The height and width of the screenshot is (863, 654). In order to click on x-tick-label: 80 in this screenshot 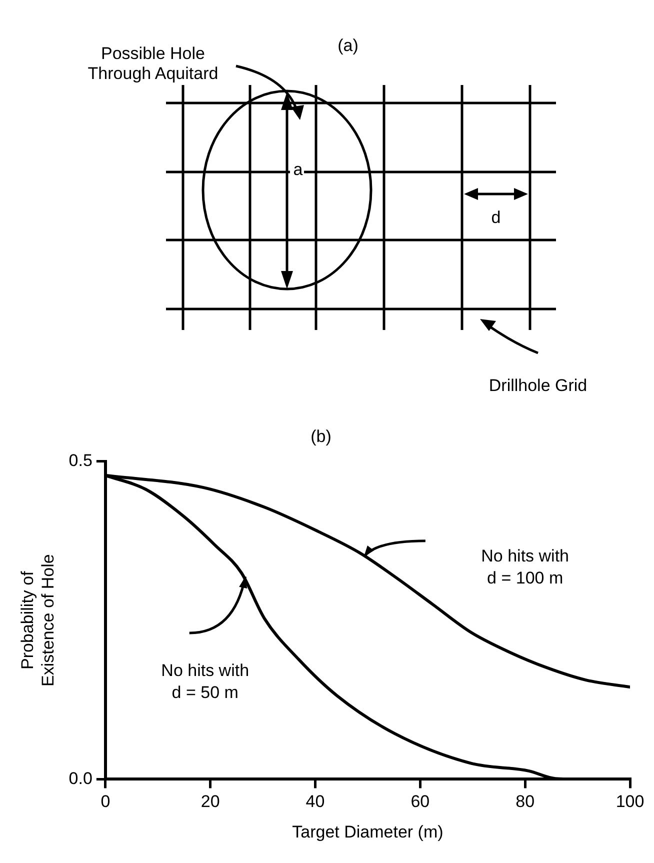, I will do `click(525, 802)`.